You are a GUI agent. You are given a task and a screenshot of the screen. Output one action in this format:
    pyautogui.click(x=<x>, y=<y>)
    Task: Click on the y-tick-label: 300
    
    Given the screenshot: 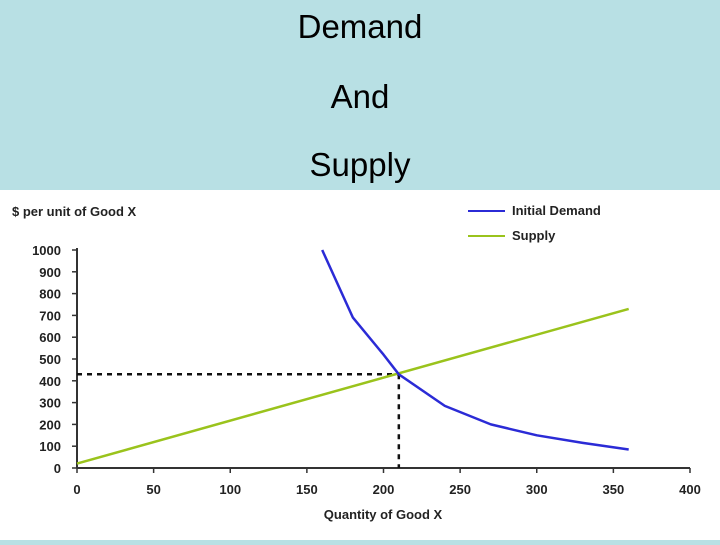 What is the action you would take?
    pyautogui.click(x=50, y=403)
    